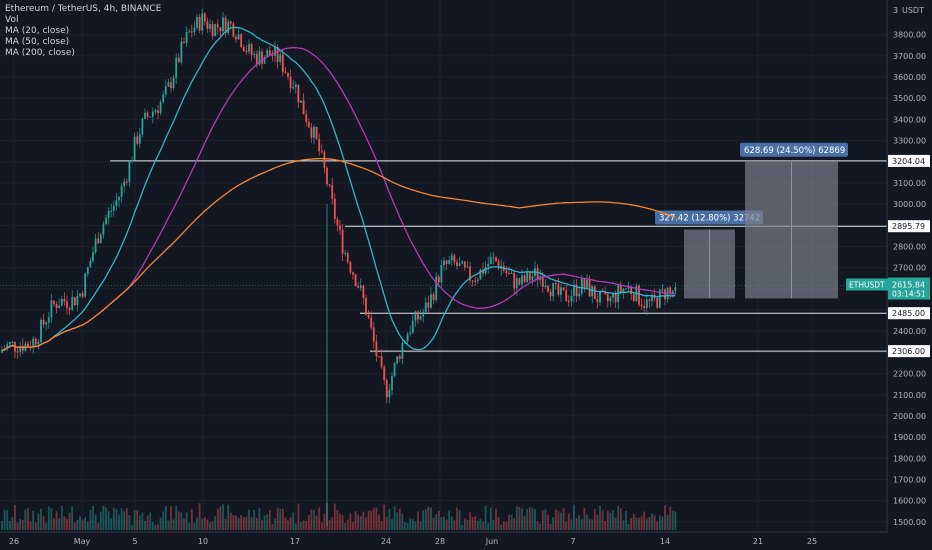 The height and width of the screenshot is (550, 932). Describe the element at coordinates (443, 538) in the screenshot. I see `time-axis: 26 May 5 10 17 24 28 Jun 7 14 21 25` at that location.